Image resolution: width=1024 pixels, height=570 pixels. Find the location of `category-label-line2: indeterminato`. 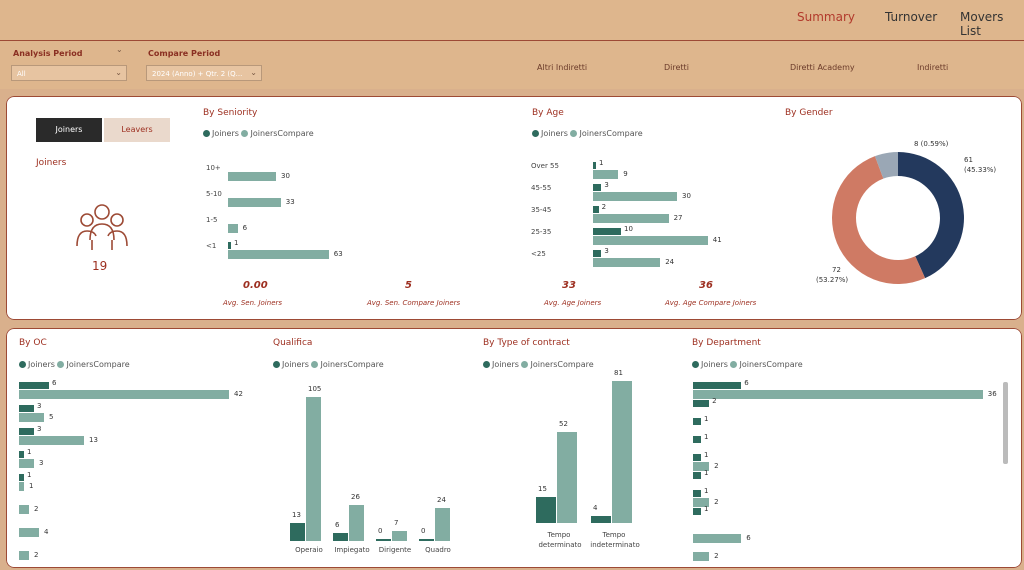

category-label-line2: indeterminato is located at coordinates (615, 545).